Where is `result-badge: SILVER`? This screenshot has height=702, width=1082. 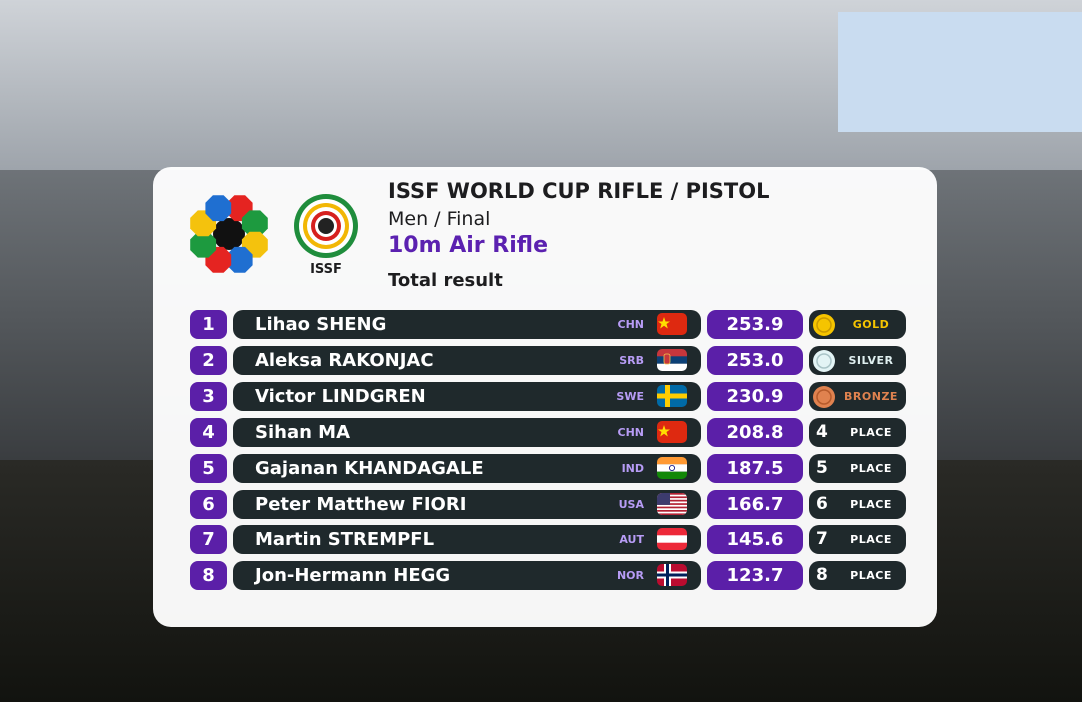
result-badge: SILVER is located at coordinates (857, 360).